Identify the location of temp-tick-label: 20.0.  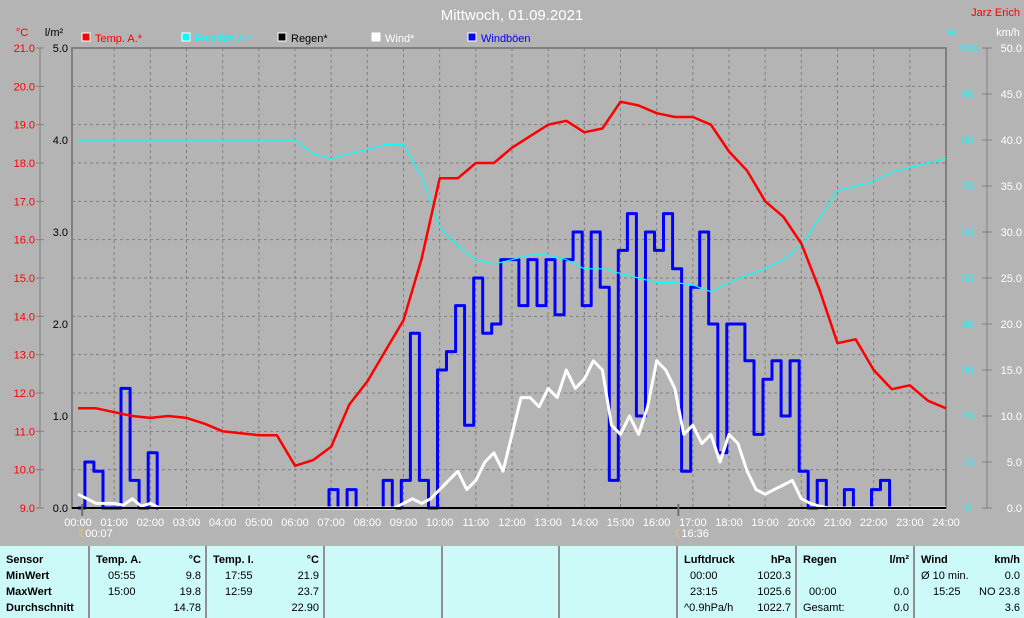
(24, 87).